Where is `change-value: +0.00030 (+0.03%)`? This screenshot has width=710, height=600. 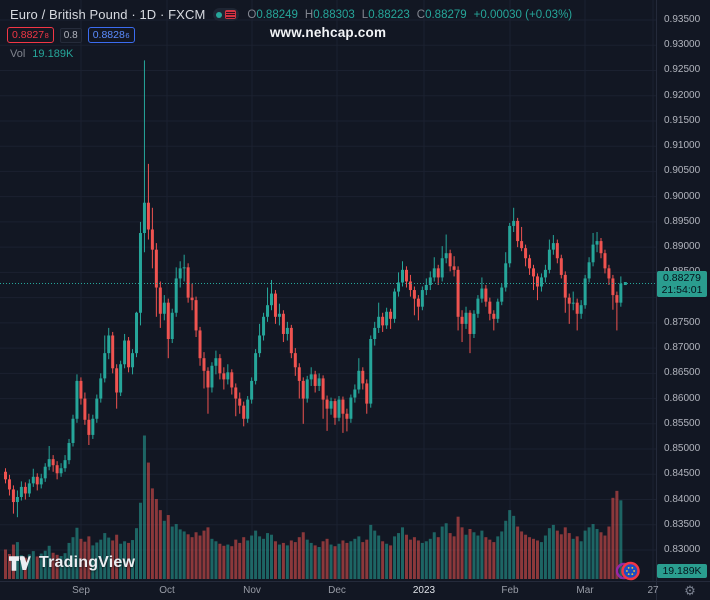
change-value: +0.00030 (+0.03%) is located at coordinates (523, 14).